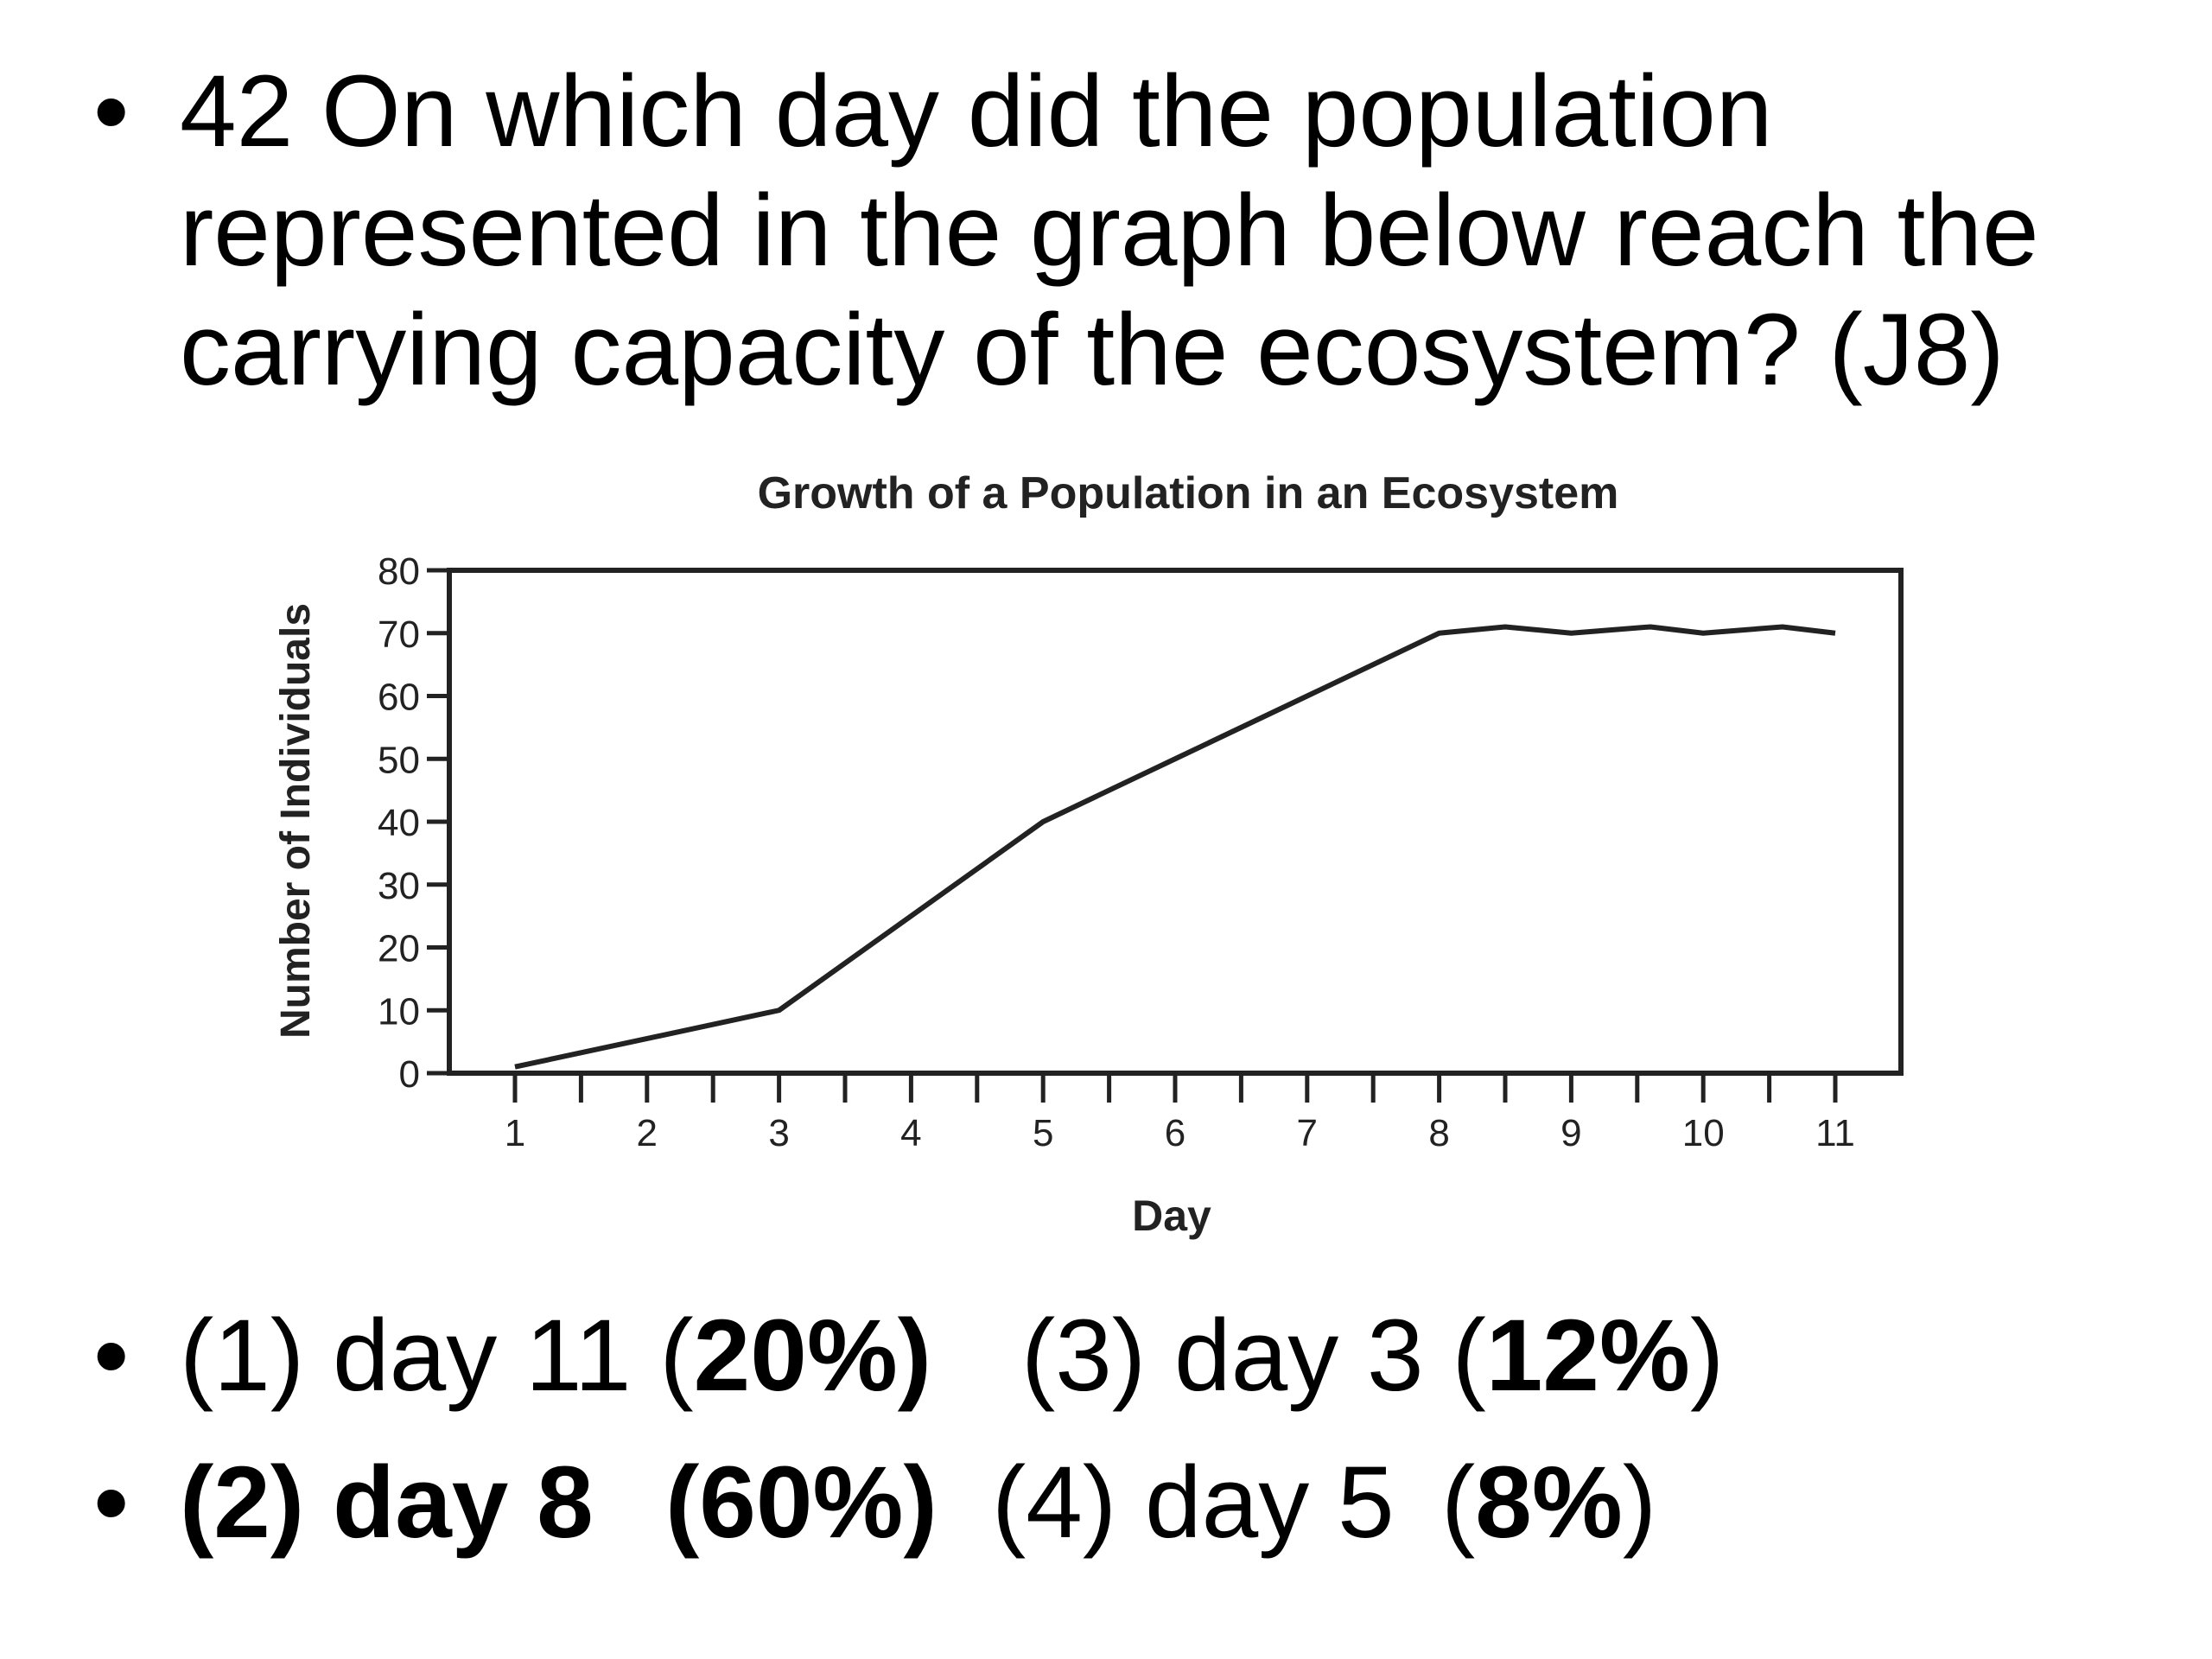  What do you see at coordinates (399, 949) in the screenshot?
I see `y-tick-label: 20` at bounding box center [399, 949].